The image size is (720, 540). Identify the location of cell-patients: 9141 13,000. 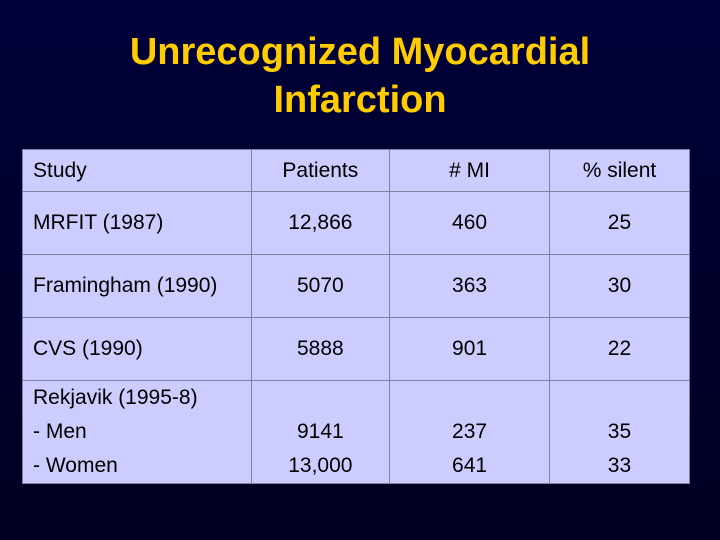
(320, 432).